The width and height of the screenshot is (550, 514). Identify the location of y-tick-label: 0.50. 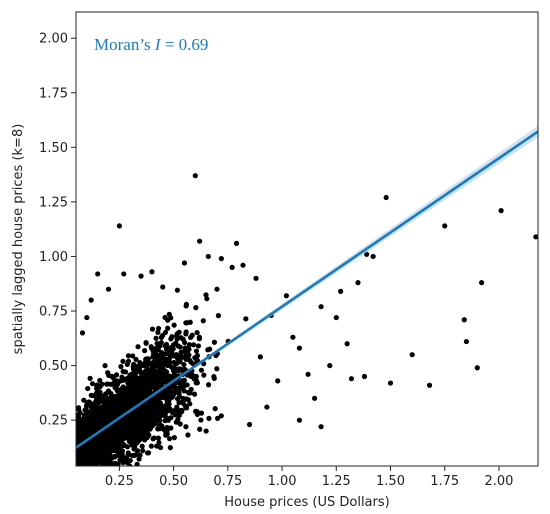
(53, 366).